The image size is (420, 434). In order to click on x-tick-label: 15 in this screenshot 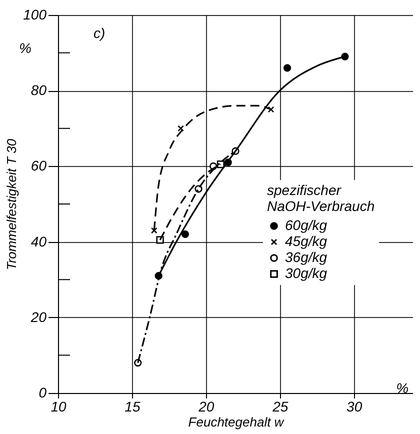, I will do `click(132, 406)`.